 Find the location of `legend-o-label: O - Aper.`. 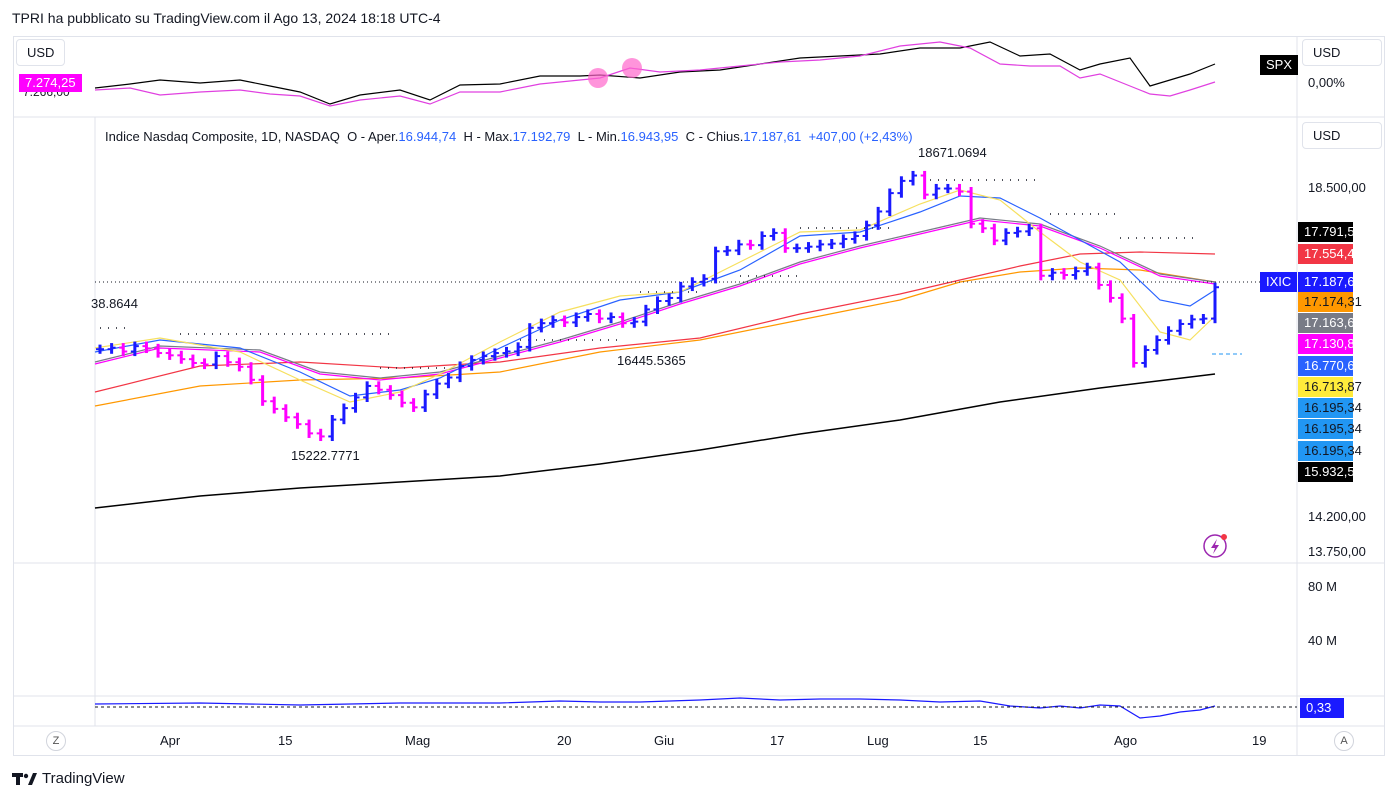

legend-o-label: O - Aper. is located at coordinates (373, 136).